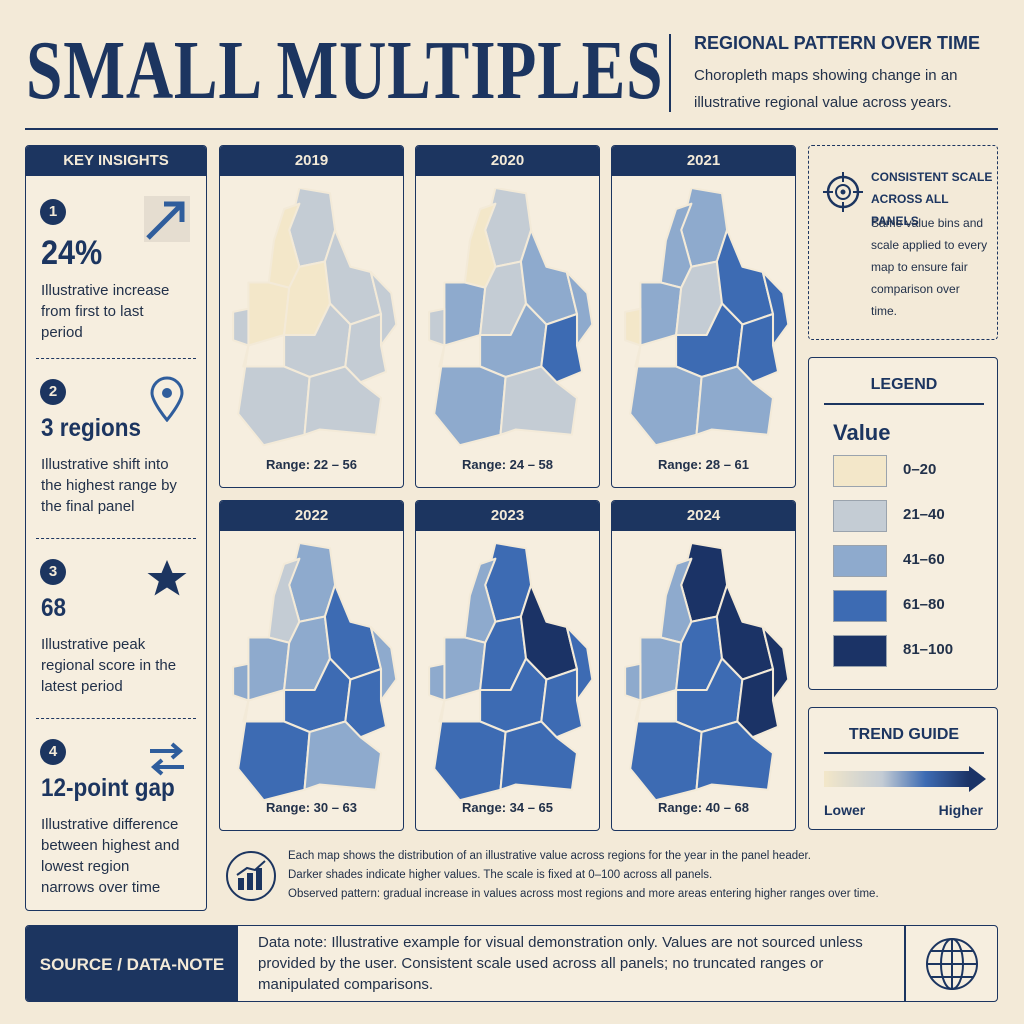 The width and height of the screenshot is (1024, 1024). What do you see at coordinates (837, 43) in the screenshot?
I see `subtitle: REGIONAL PATTERN OVER TIME` at bounding box center [837, 43].